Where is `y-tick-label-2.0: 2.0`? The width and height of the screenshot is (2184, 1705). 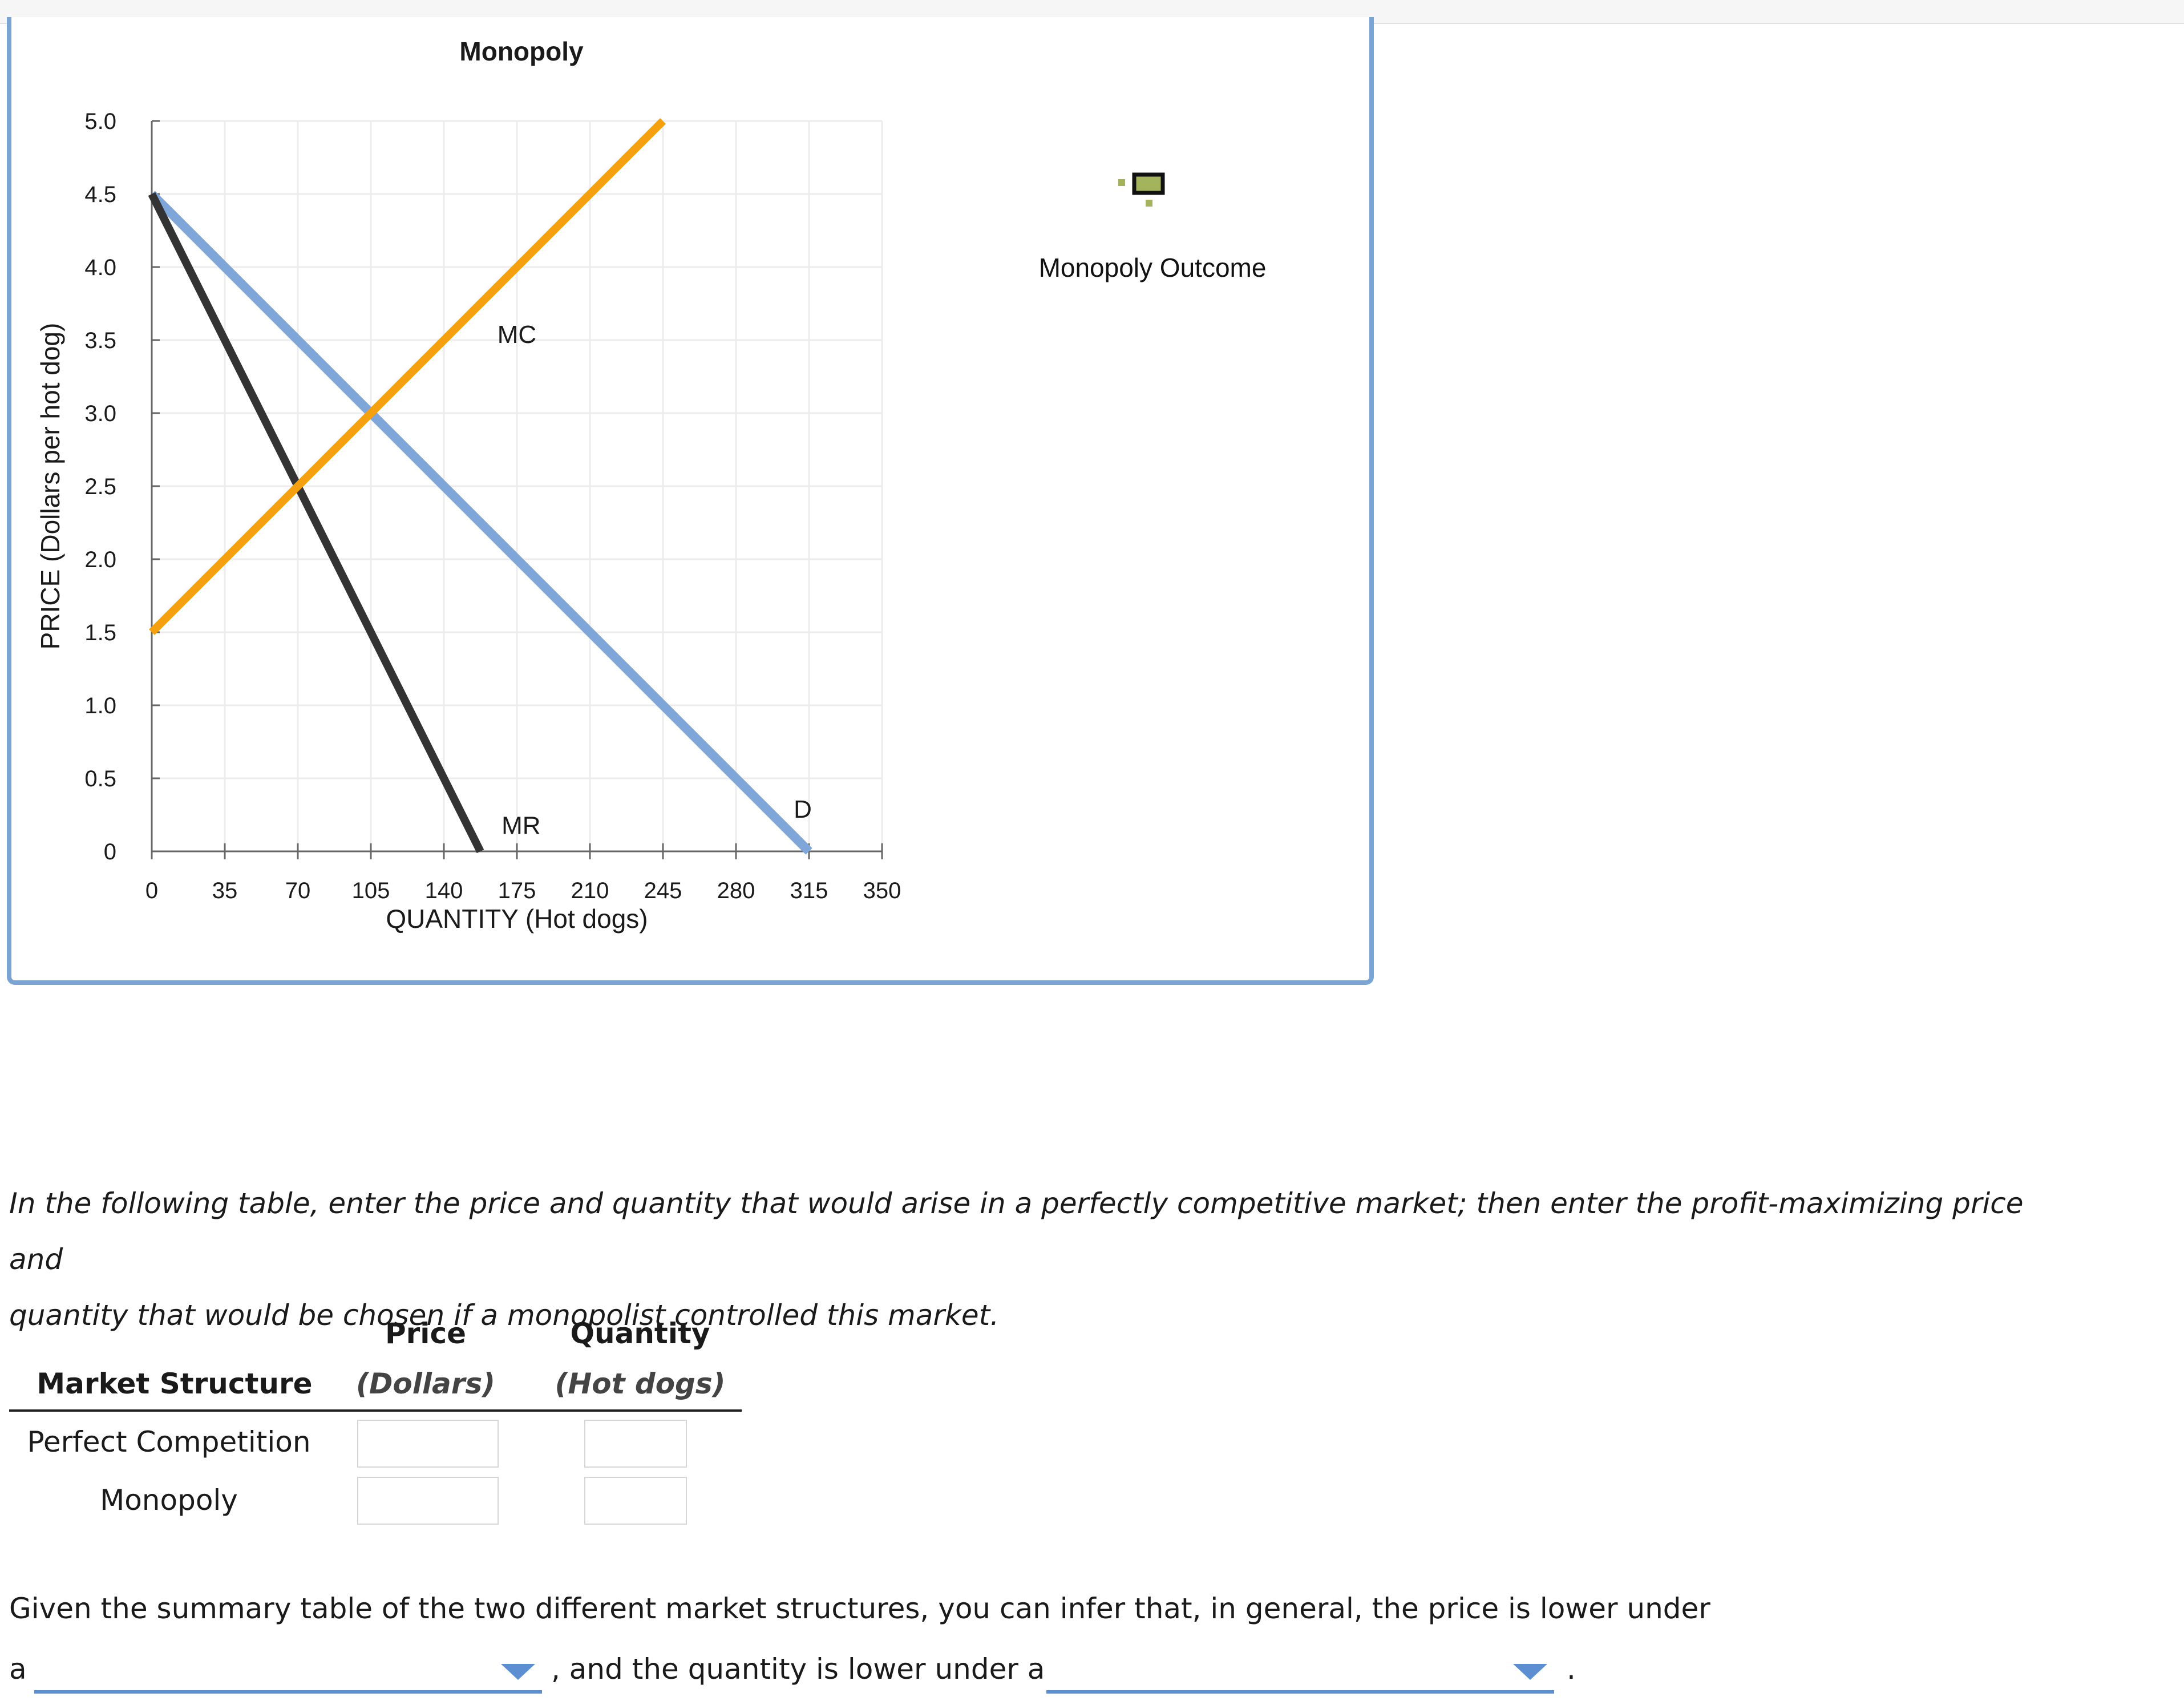
y-tick-label-2.0: 2.0 is located at coordinates (100, 559).